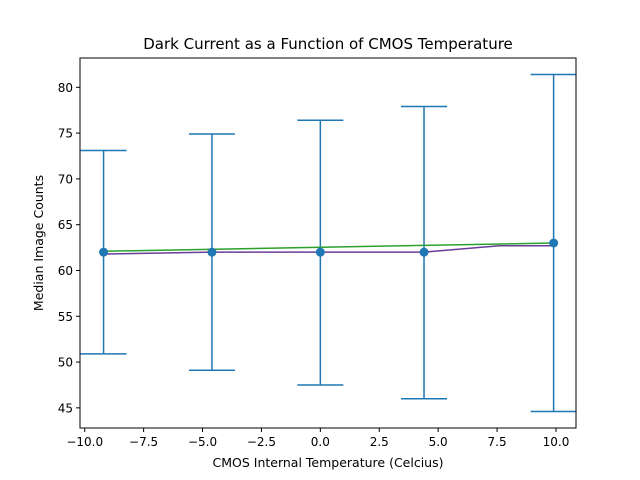  Describe the element at coordinates (202, 442) in the screenshot. I see `x-tick-label: −5.0` at that location.